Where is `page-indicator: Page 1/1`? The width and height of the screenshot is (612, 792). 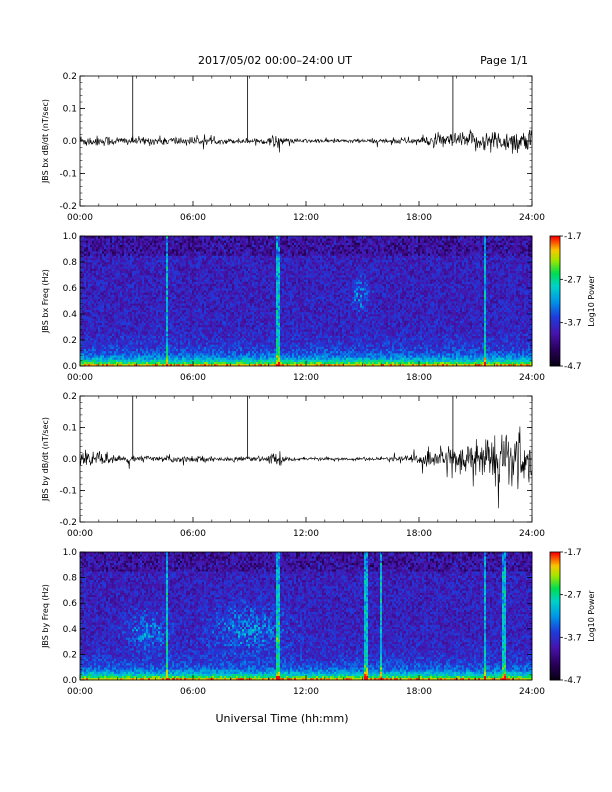
page-indicator: Page 1/1 is located at coordinates (504, 60).